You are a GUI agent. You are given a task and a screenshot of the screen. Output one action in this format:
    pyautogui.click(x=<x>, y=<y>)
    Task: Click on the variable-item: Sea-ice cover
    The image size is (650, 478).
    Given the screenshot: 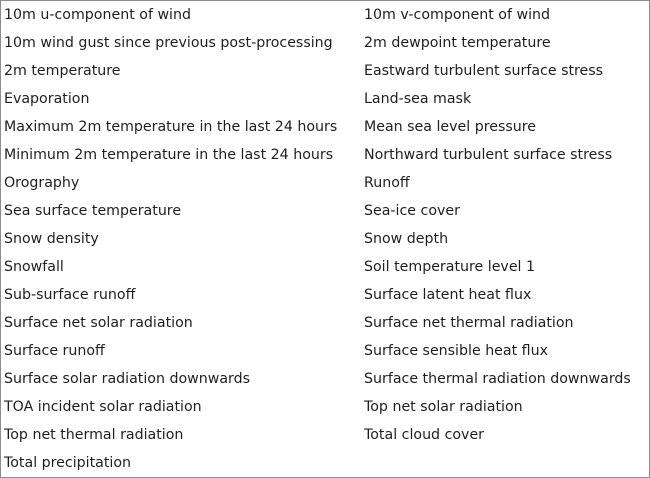 What is the action you would take?
    pyautogui.click(x=412, y=211)
    